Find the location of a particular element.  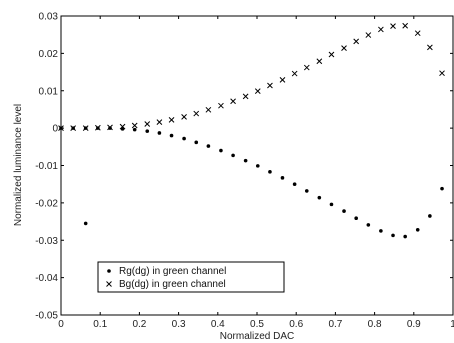

y-axis-title: Normalized luminance level is located at coordinates (18, 165).